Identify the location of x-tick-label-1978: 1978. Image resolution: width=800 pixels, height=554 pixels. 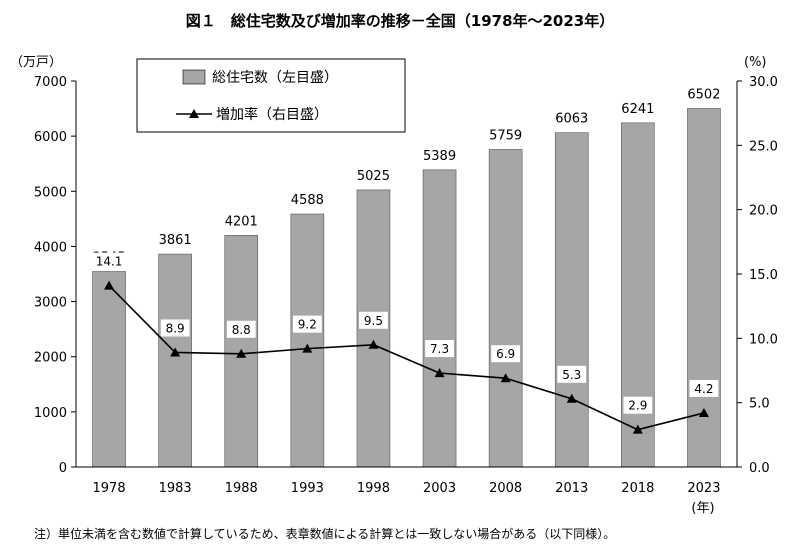
(109, 488).